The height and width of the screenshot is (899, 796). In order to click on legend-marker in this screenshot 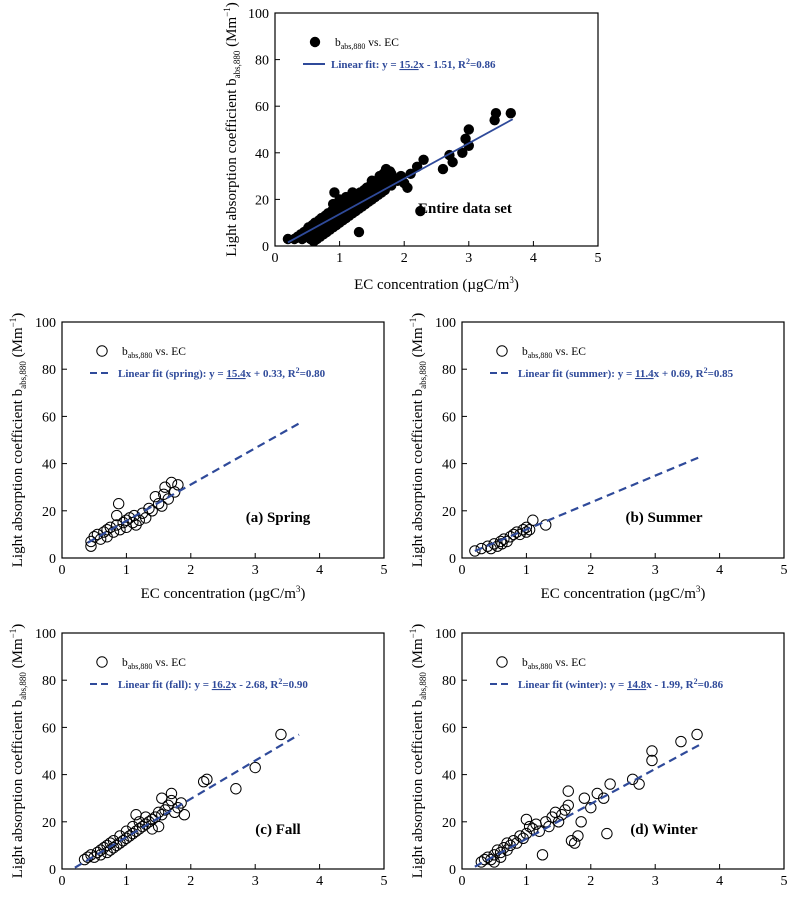, I will do `click(502, 662)`.